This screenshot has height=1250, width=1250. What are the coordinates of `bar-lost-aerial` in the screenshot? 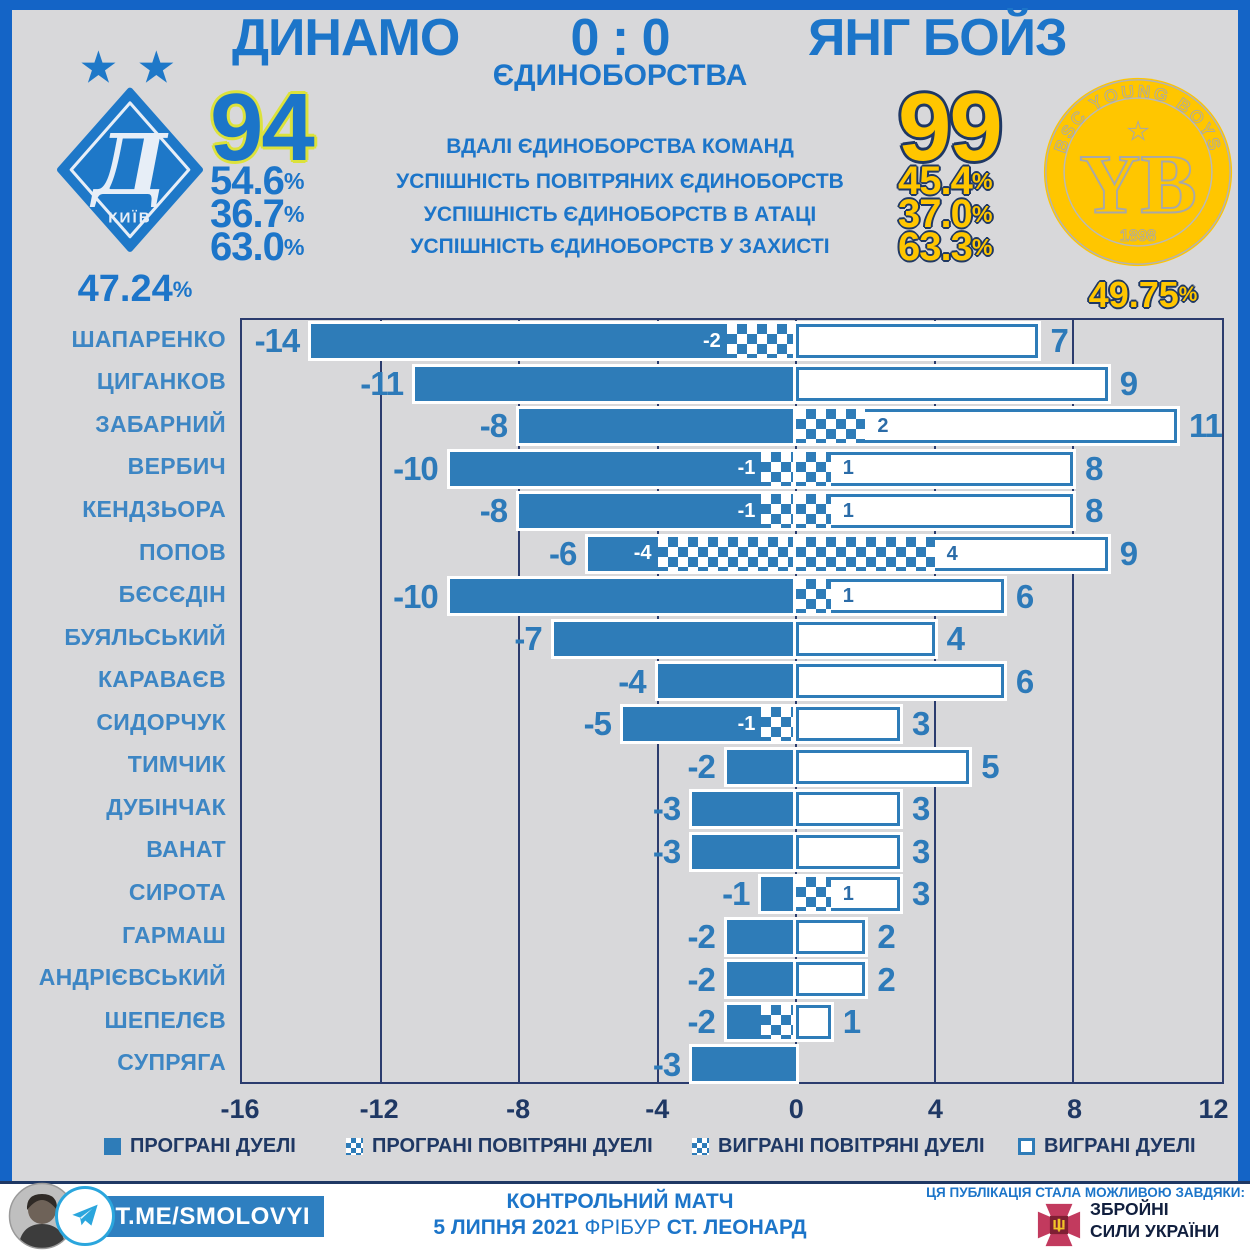 It's located at (761, 341).